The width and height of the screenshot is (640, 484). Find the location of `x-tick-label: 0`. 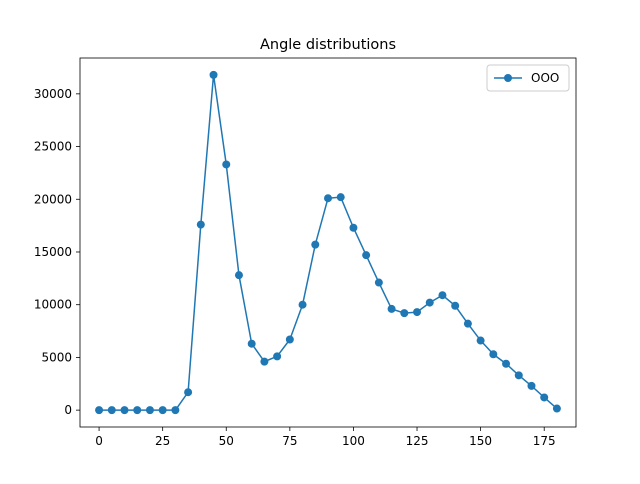

x-tick-label: 0 is located at coordinates (99, 441).